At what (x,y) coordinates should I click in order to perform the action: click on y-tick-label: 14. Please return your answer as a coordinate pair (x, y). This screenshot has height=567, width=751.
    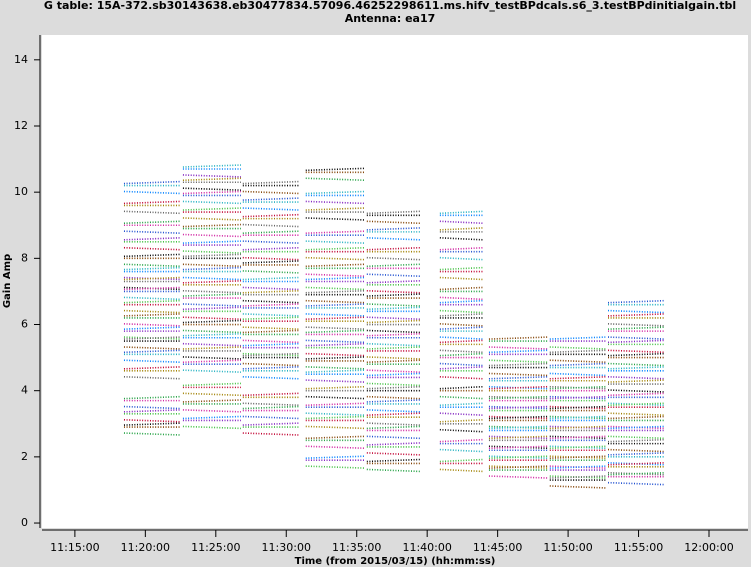
    Looking at the image, I should click on (21, 59).